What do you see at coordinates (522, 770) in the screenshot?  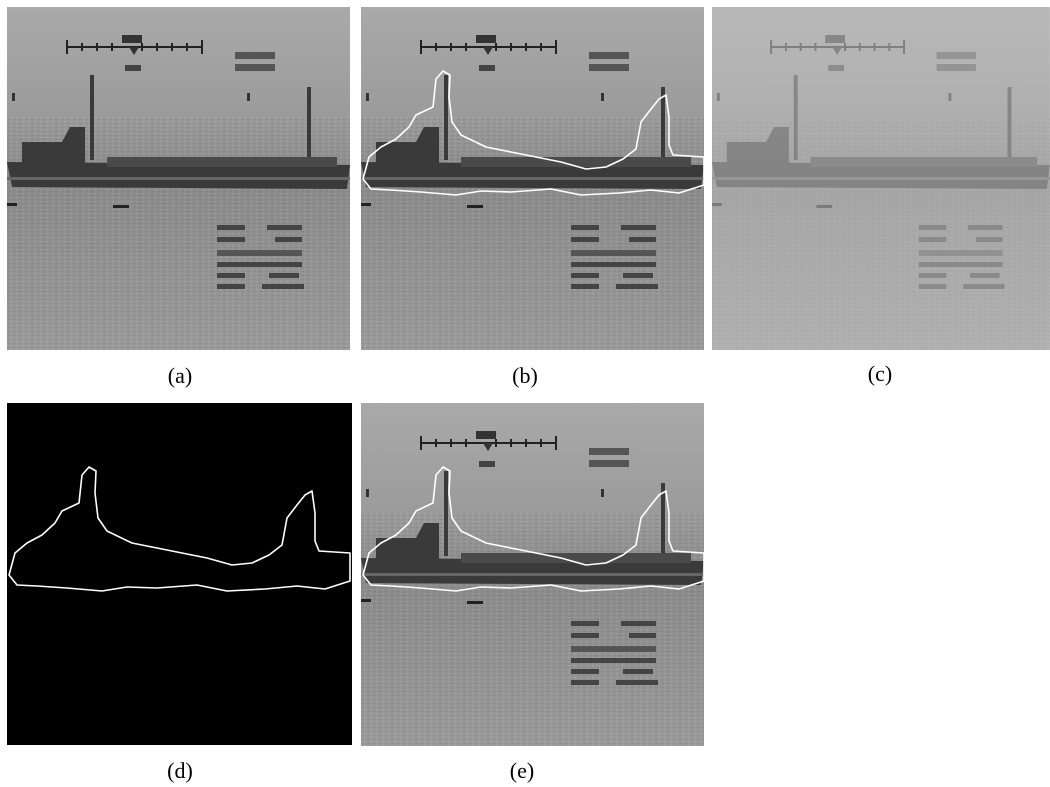 I see `caption: (e)` at bounding box center [522, 770].